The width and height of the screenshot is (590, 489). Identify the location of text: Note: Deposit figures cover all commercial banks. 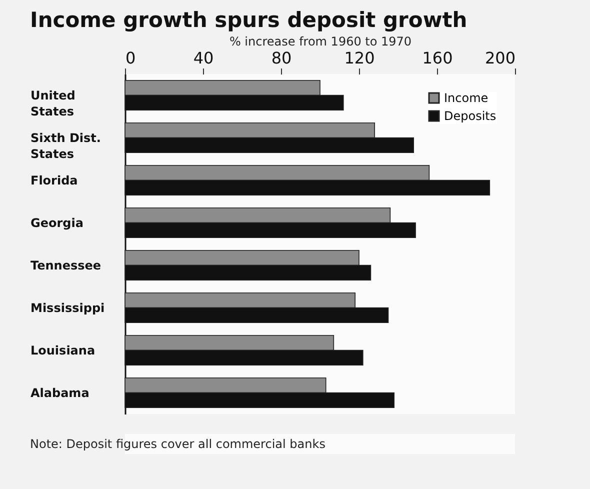
(178, 444).